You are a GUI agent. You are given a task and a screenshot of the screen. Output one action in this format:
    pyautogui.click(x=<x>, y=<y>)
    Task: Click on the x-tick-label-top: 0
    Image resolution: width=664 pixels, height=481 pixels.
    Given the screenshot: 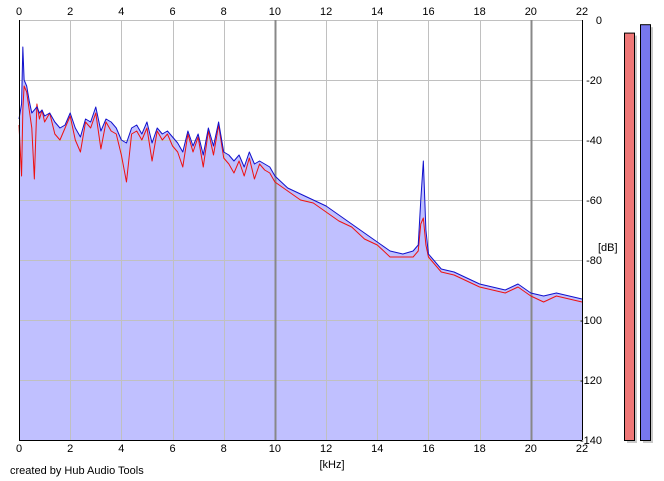 What is the action you would take?
    pyautogui.click(x=19, y=12)
    